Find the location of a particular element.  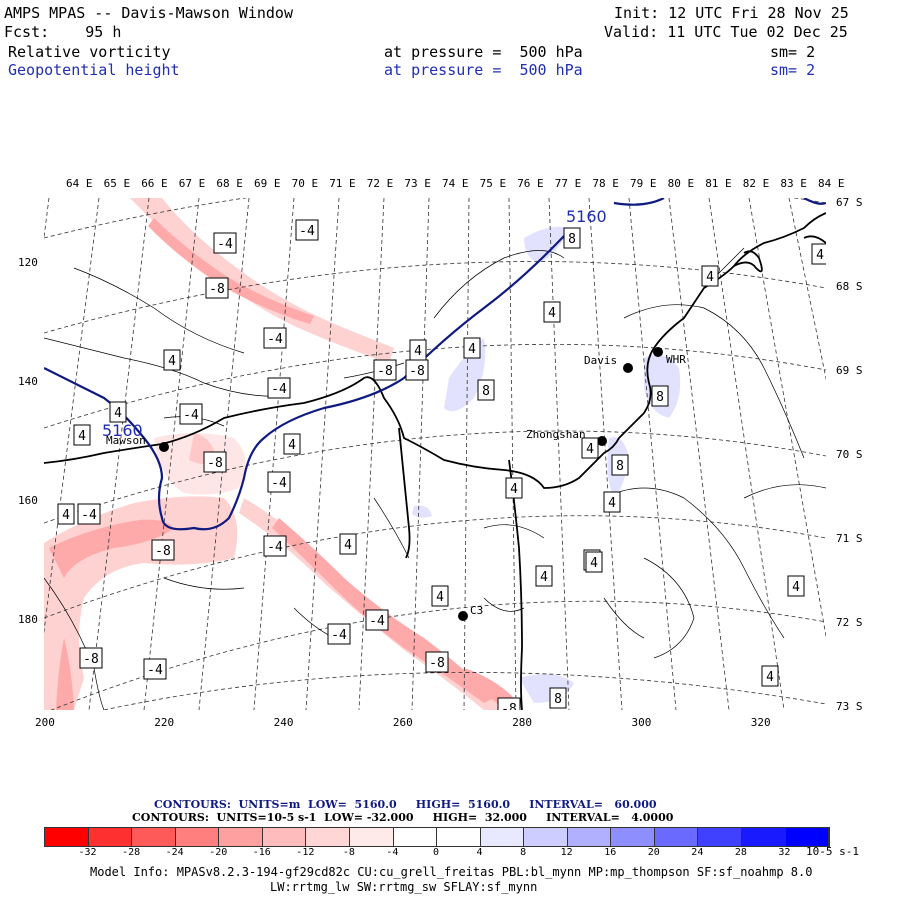

colorbar-label: -4 is located at coordinates (392, 852).